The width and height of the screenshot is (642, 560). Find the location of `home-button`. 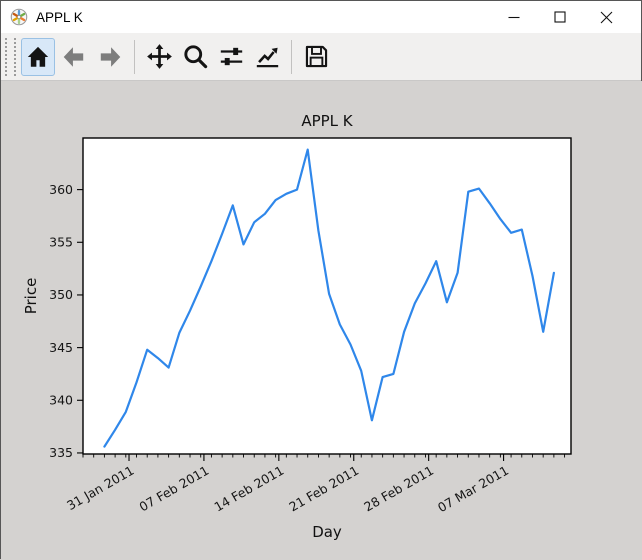

home-button is located at coordinates (38, 56).